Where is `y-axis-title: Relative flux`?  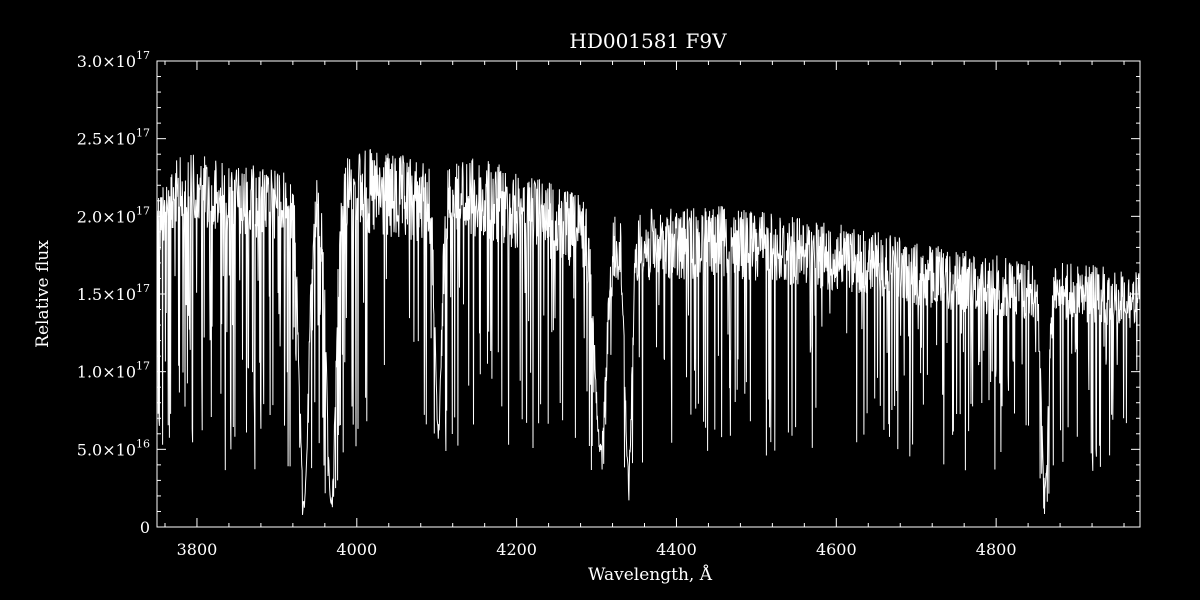 y-axis-title: Relative flux is located at coordinates (43, 294).